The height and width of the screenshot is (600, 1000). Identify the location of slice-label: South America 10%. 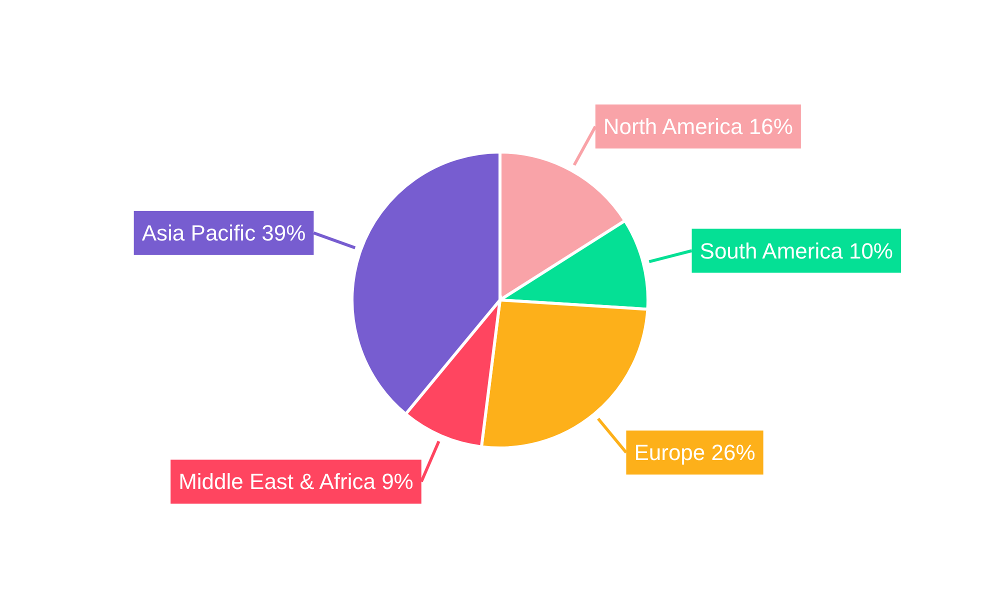
(797, 251).